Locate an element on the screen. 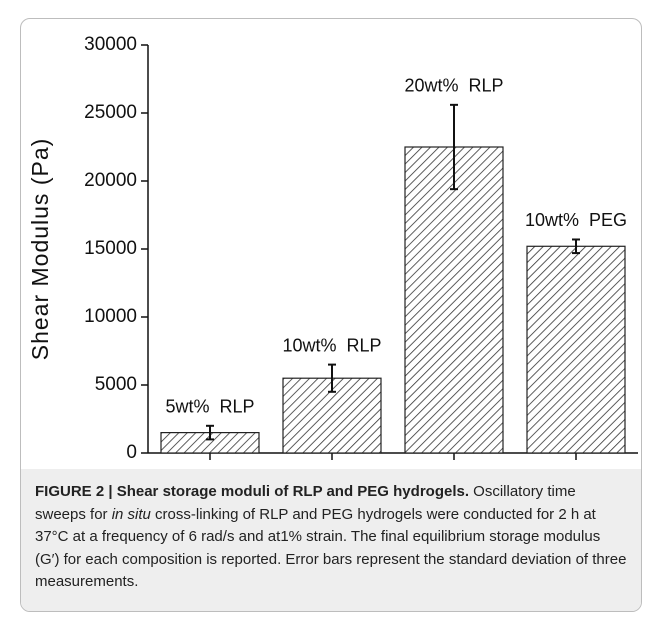 The width and height of the screenshot is (662, 635). y-tick-label: 20000 is located at coordinates (110, 180).